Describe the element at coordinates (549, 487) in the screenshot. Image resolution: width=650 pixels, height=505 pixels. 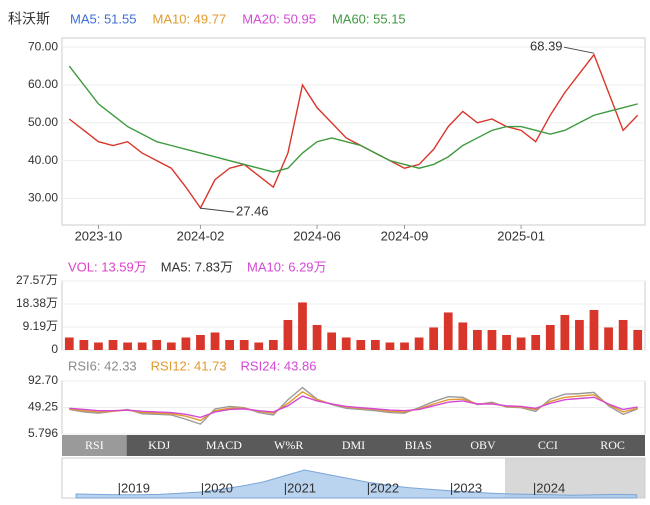
I see `nav-year-label: |2024` at that location.